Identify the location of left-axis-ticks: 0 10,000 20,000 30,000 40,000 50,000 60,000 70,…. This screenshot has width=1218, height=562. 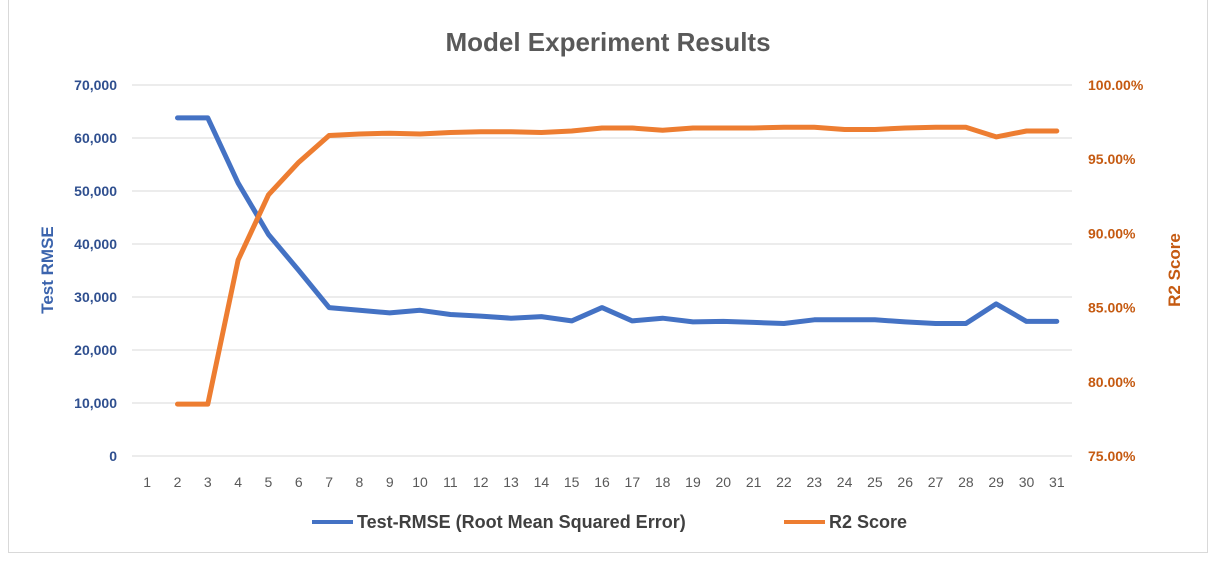
(95, 270).